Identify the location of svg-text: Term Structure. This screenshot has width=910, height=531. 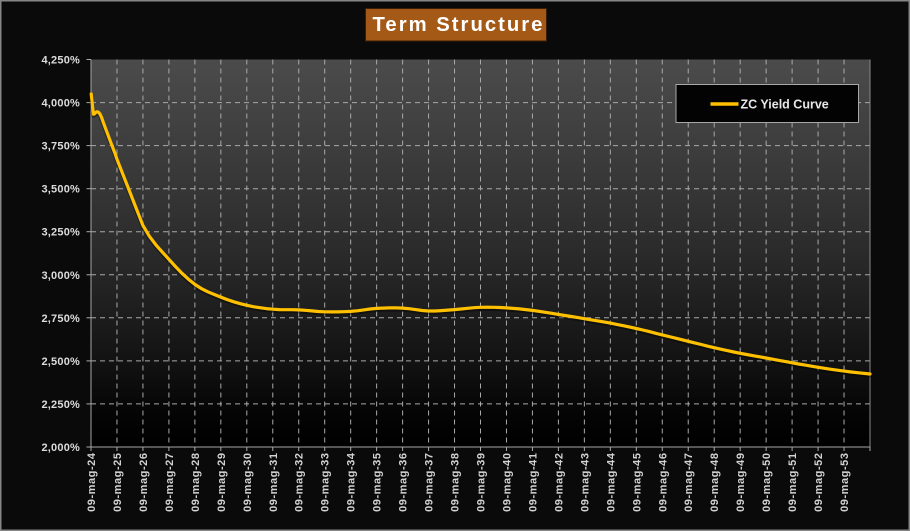
(459, 25).